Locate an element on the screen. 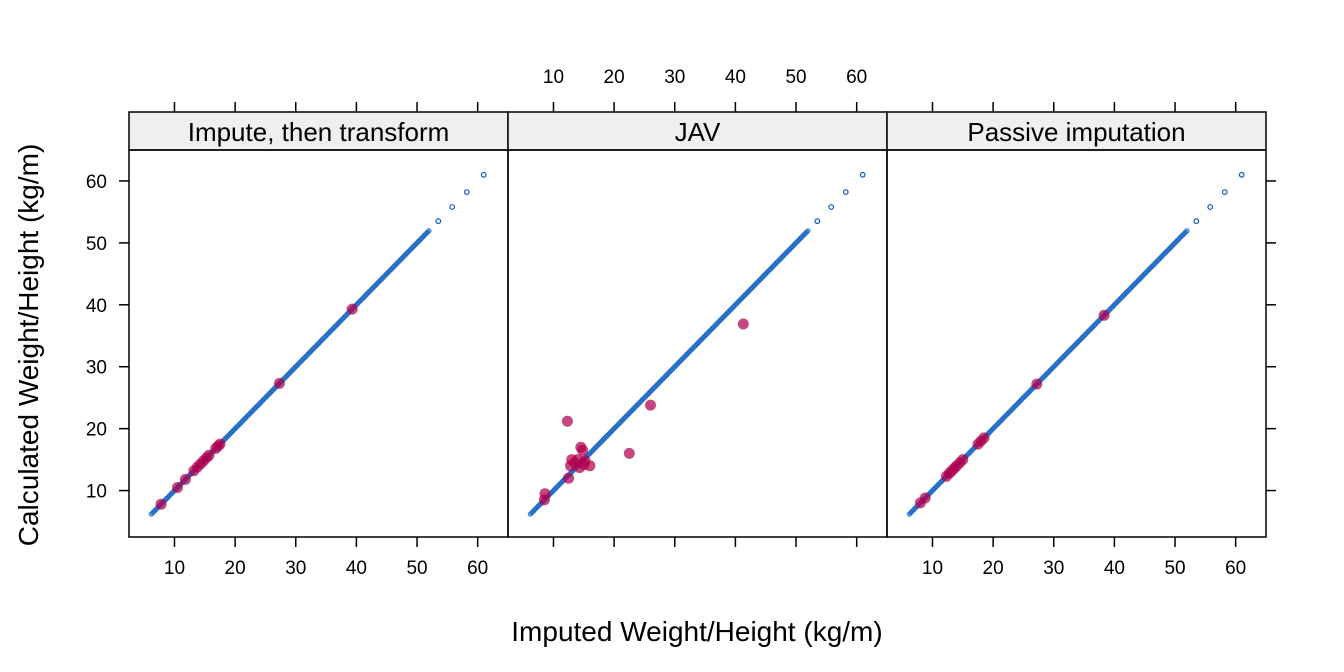 This screenshot has height=672, width=1344. y-tick-label: 60 is located at coordinates (96, 182).